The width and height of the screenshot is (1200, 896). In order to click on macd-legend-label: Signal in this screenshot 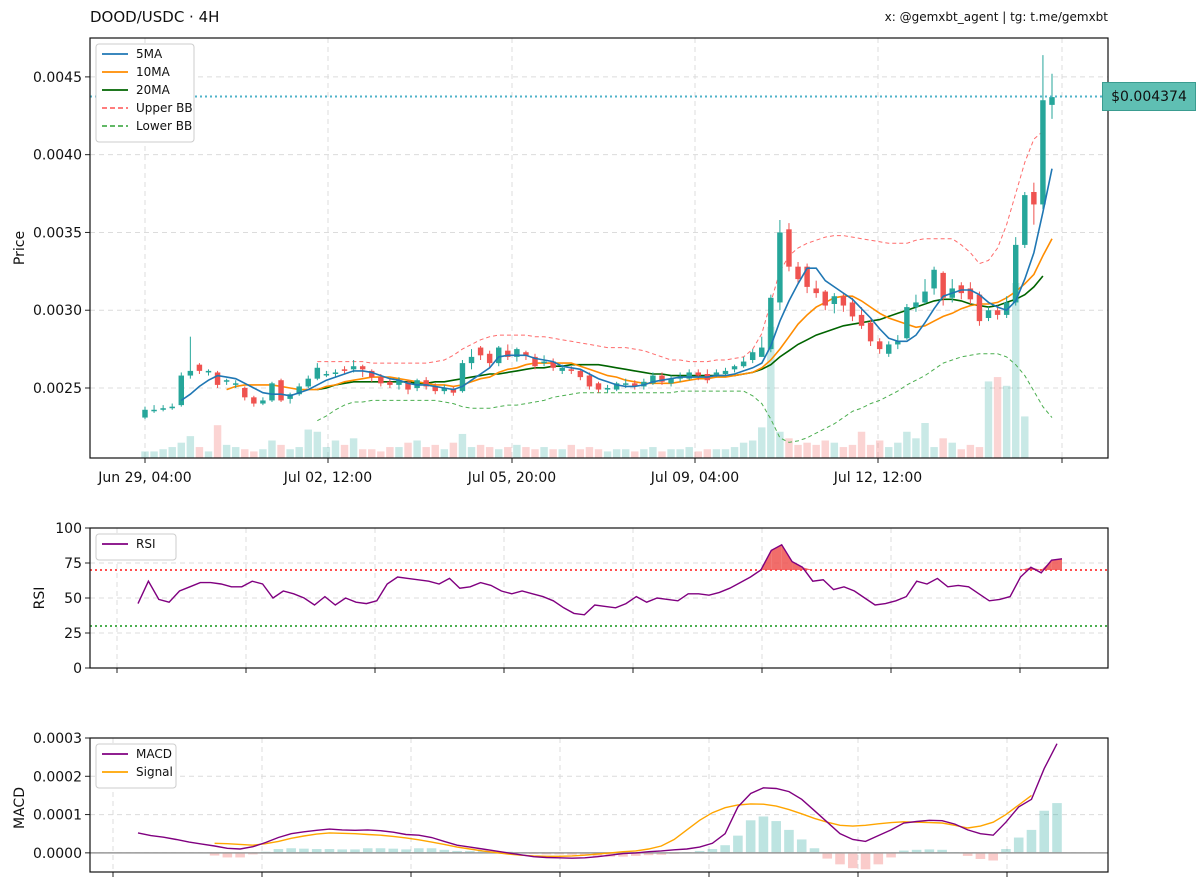, I will do `click(154, 772)`.